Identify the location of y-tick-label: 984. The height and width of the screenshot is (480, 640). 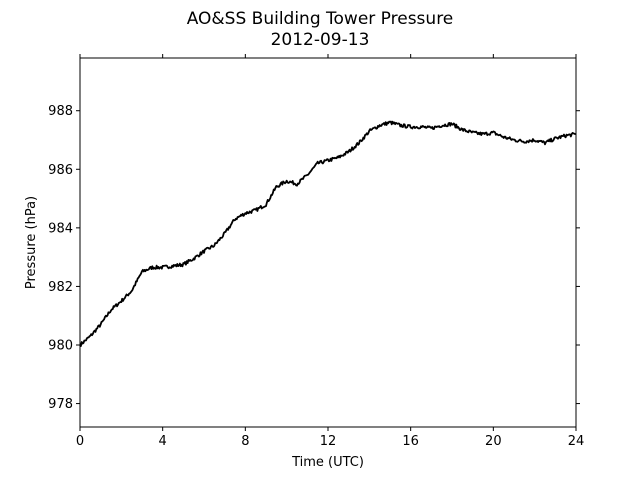
(60, 228).